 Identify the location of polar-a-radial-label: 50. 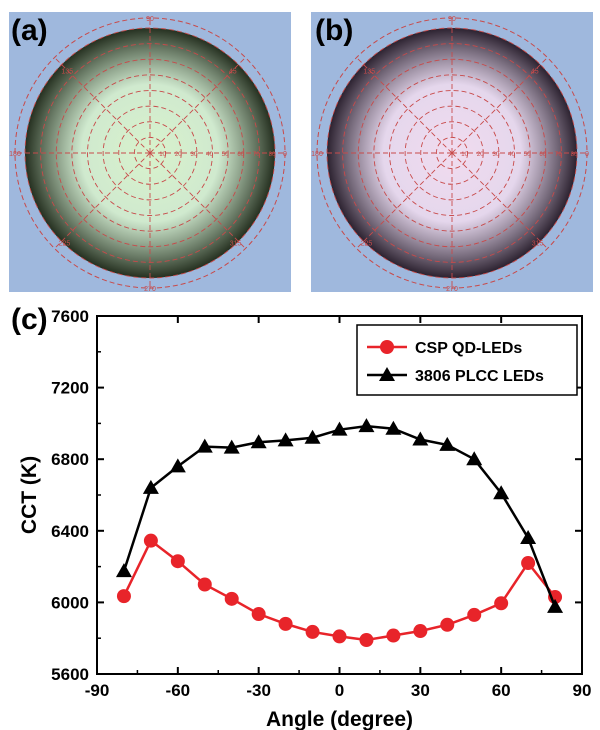
(225, 155).